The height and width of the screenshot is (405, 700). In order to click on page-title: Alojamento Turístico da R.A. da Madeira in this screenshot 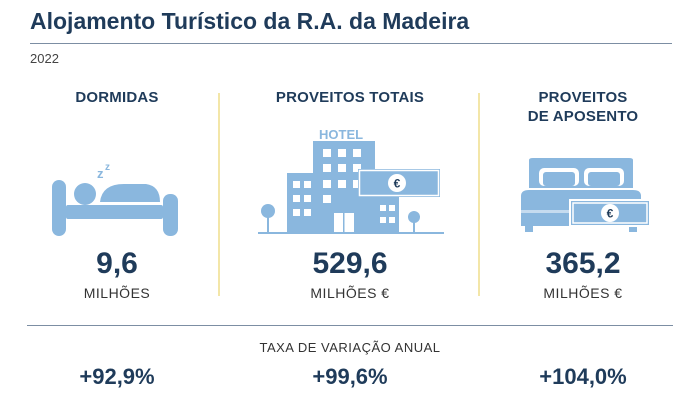, I will do `click(250, 21)`.